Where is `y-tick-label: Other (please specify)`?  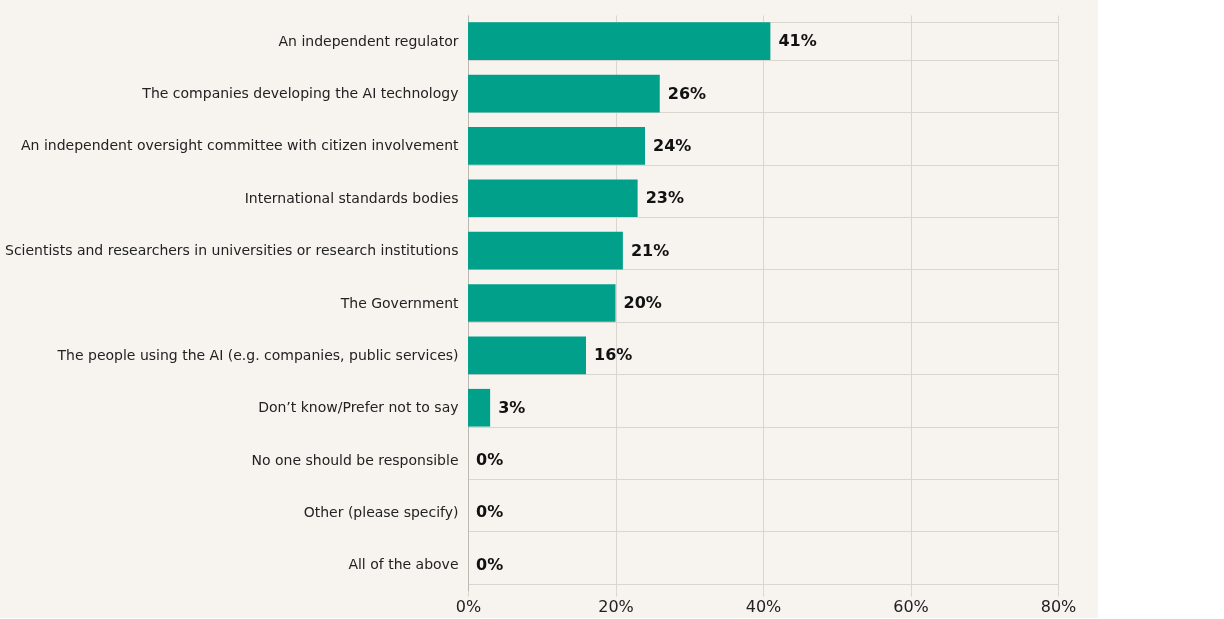 y-tick-label: Other (please specify) is located at coordinates (381, 511).